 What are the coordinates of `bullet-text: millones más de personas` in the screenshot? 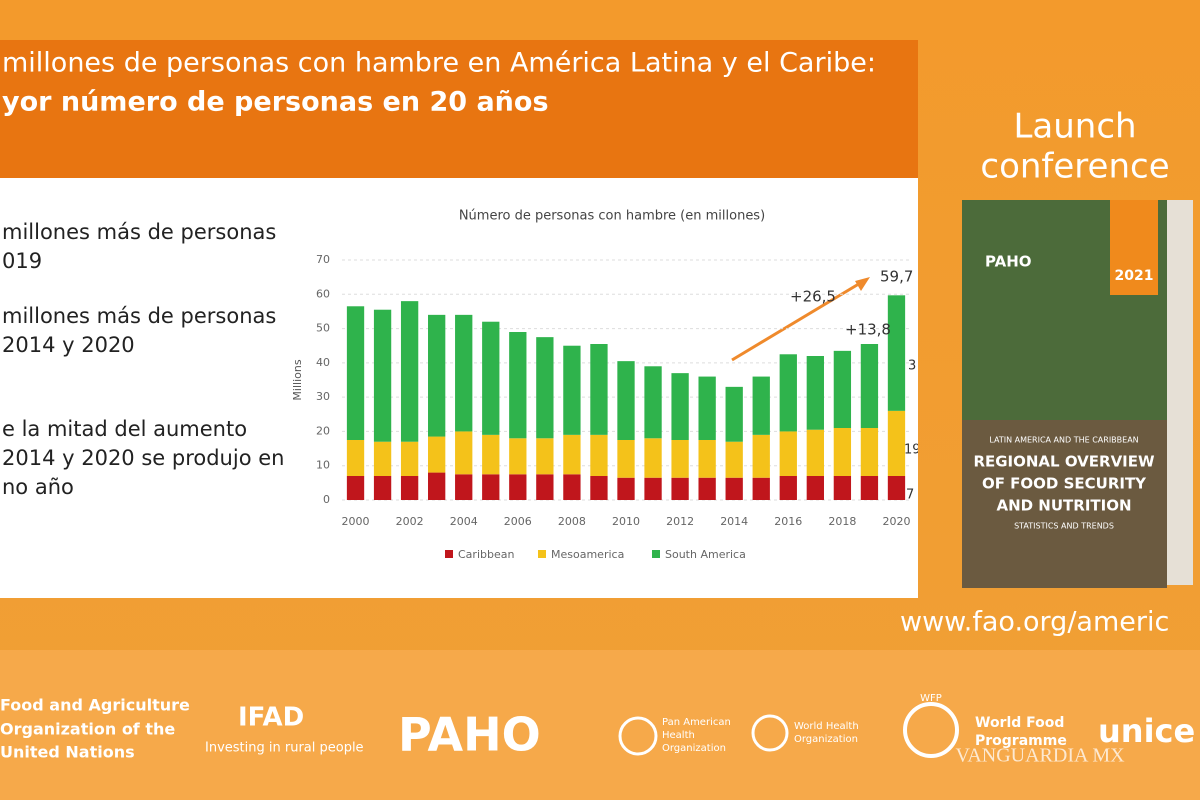 It's located at (139, 316).